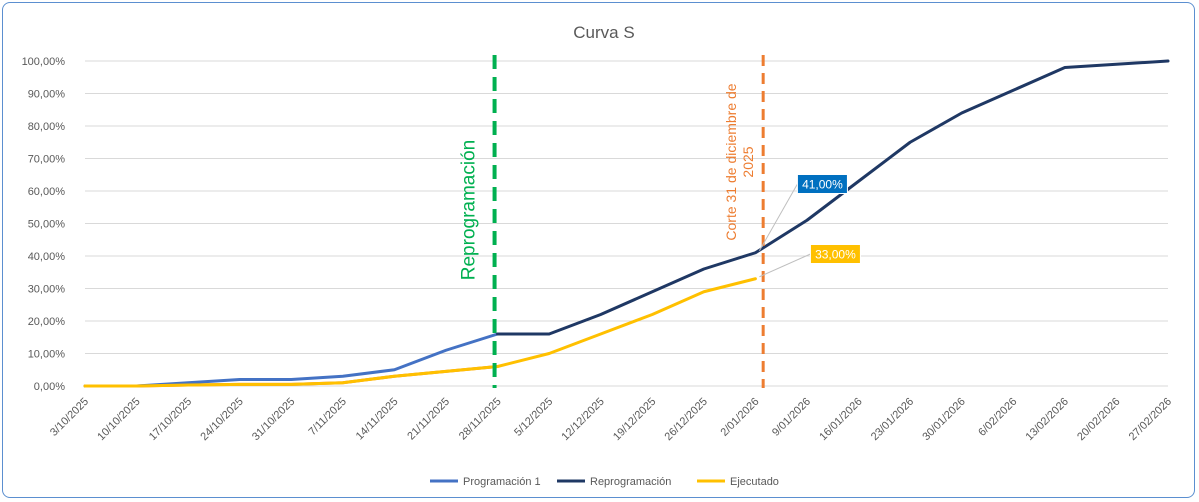  What do you see at coordinates (1047, 419) in the screenshot?
I see `x-tick-label: 13/02/2026` at bounding box center [1047, 419].